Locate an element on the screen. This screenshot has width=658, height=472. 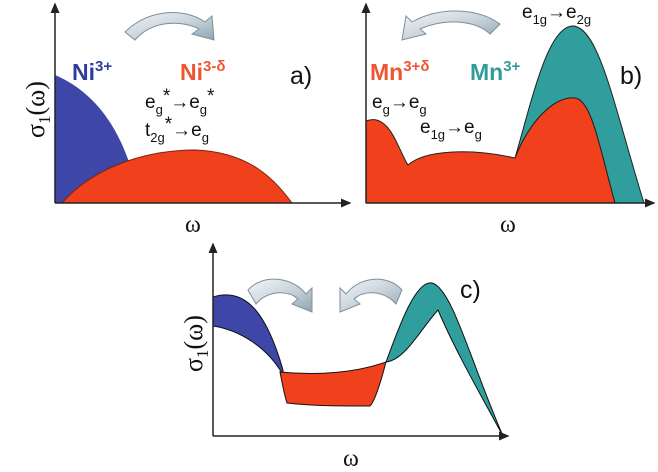
panel-a-ni3d-band is located at coordinates (176, 176).